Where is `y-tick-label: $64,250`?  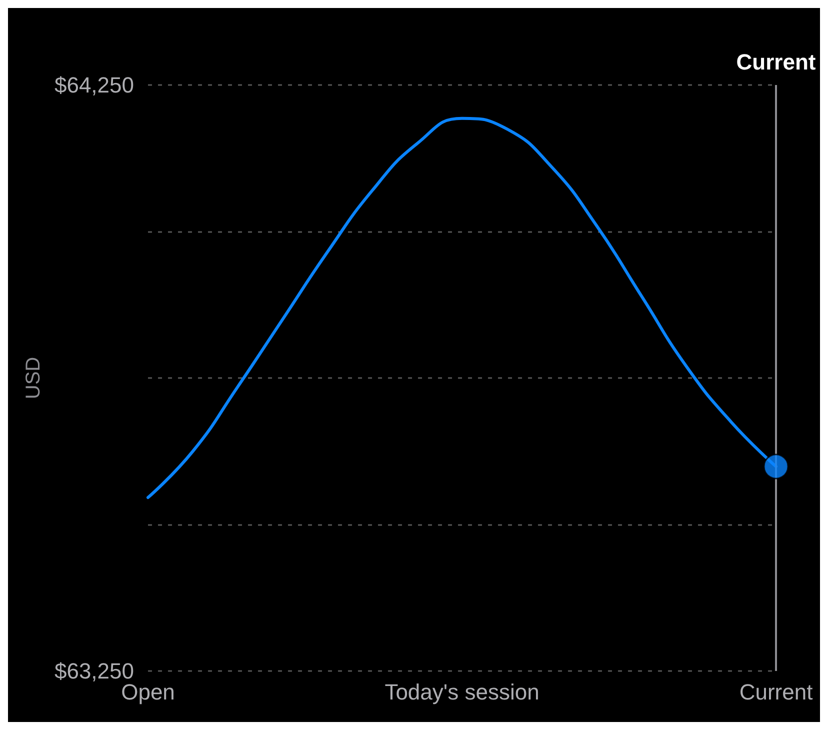 y-tick-label: $64,250 is located at coordinates (94, 85).